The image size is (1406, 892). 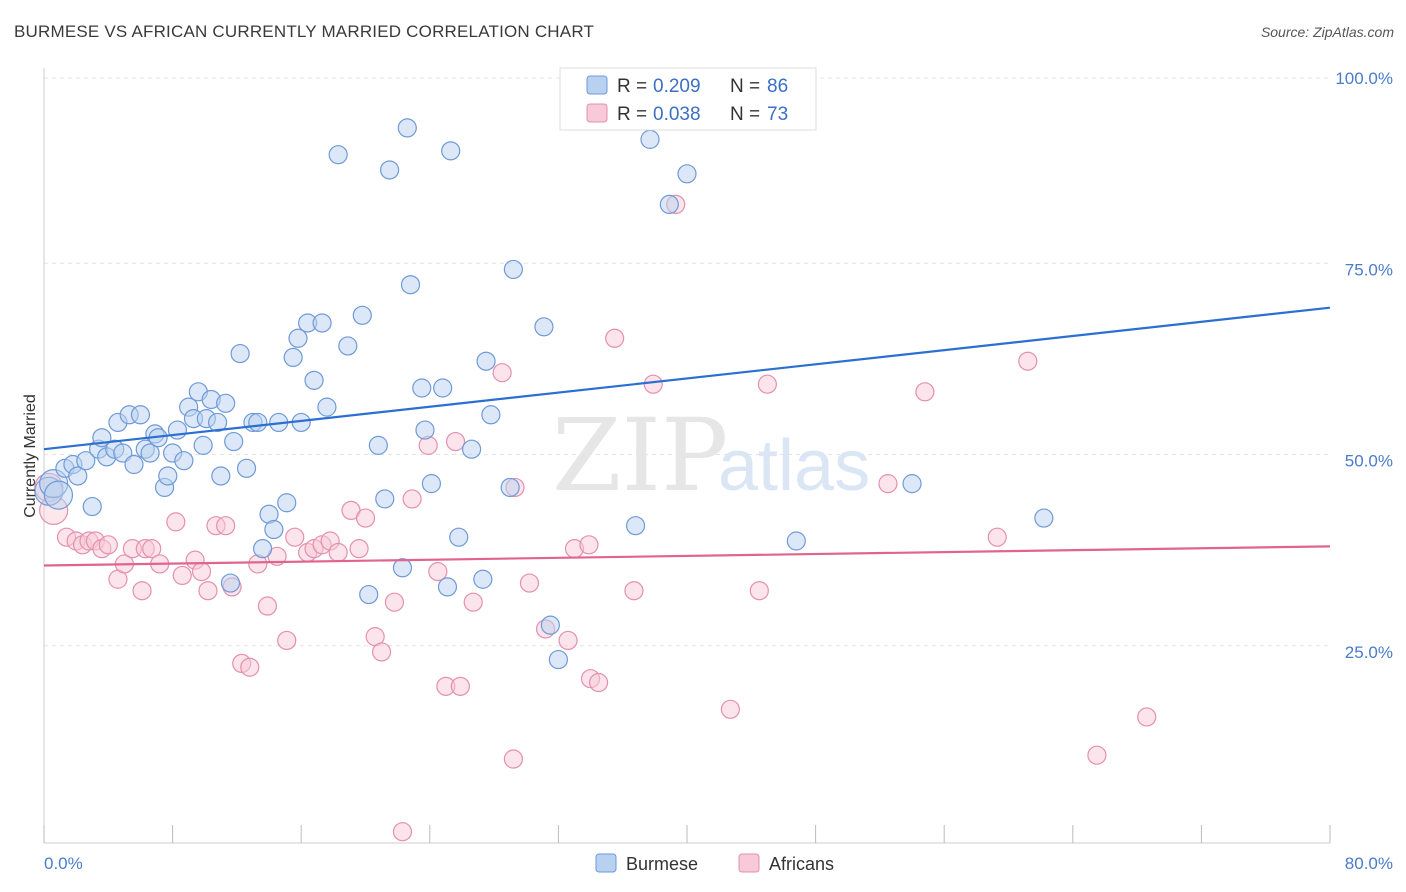 I want to click on legend-r-value-africans: 0.038, so click(x=677, y=114).